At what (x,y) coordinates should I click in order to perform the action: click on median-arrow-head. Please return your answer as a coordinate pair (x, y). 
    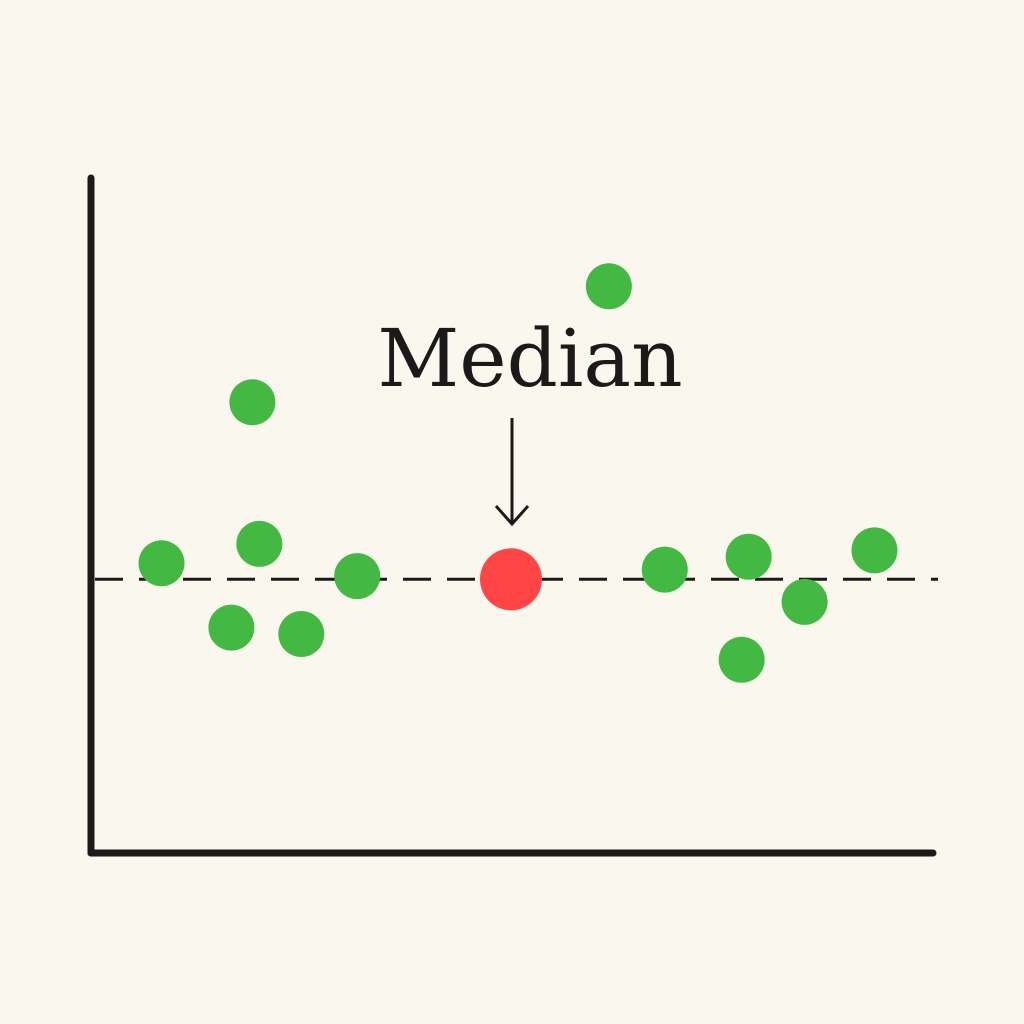
    Looking at the image, I should click on (512, 516).